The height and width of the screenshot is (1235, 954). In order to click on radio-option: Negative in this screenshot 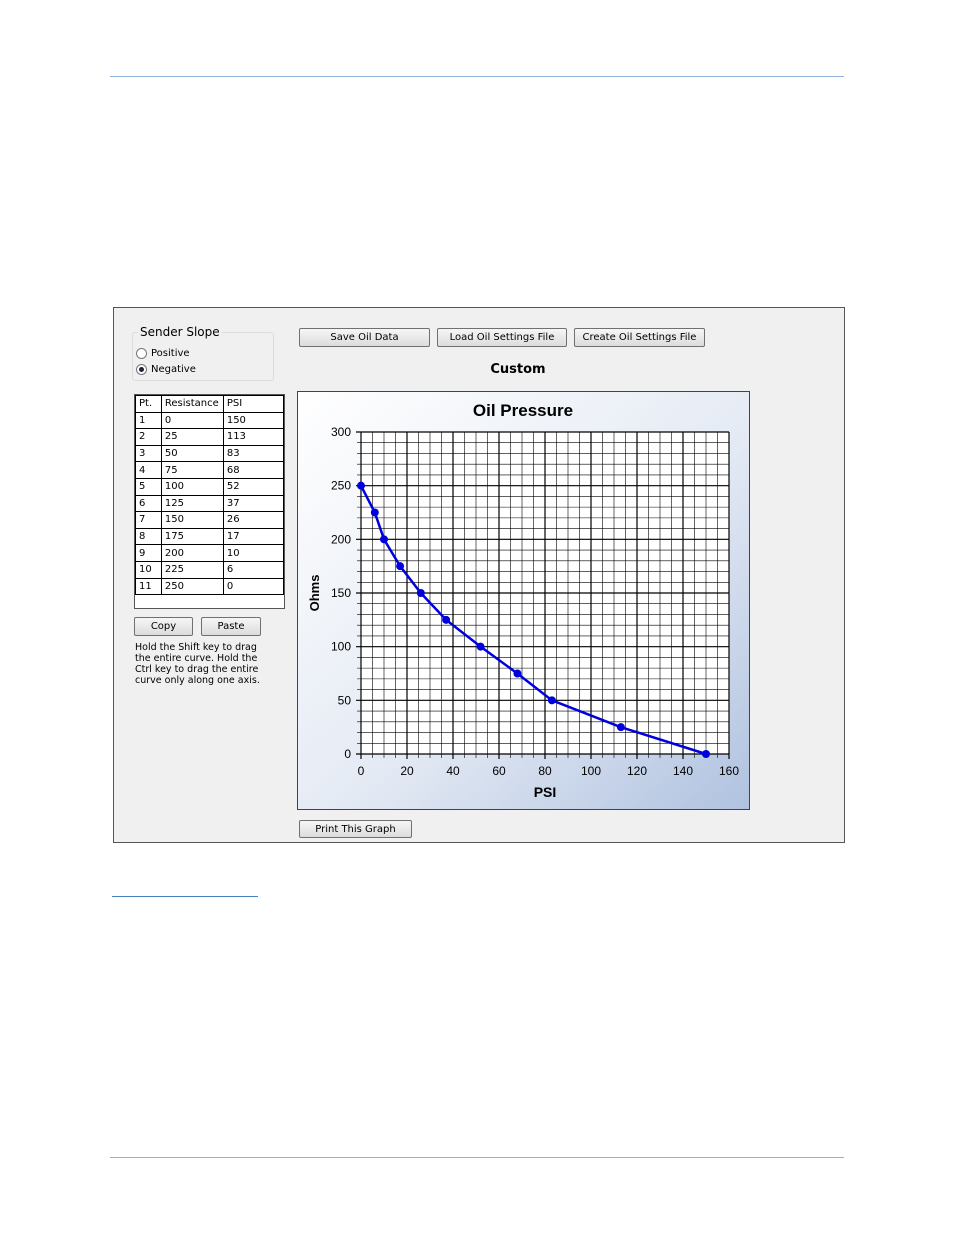, I will do `click(166, 369)`.